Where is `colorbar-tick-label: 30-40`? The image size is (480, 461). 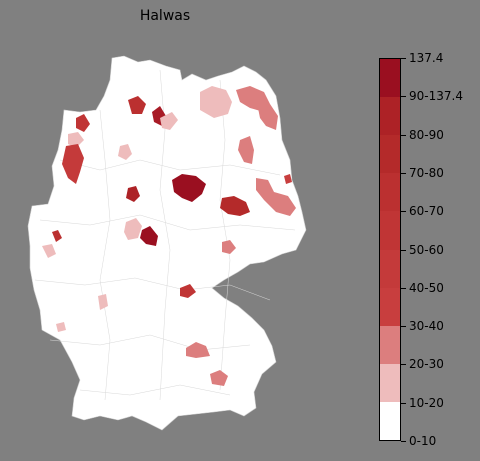 colorbar-tick-label: 30-40 is located at coordinates (426, 326).